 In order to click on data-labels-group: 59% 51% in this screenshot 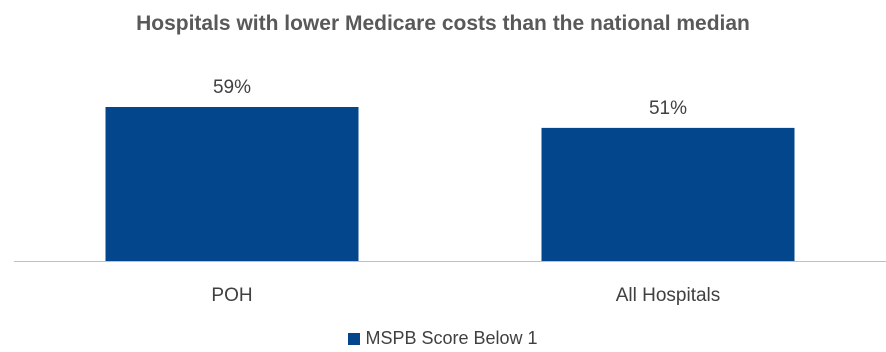, I will do `click(450, 98)`.